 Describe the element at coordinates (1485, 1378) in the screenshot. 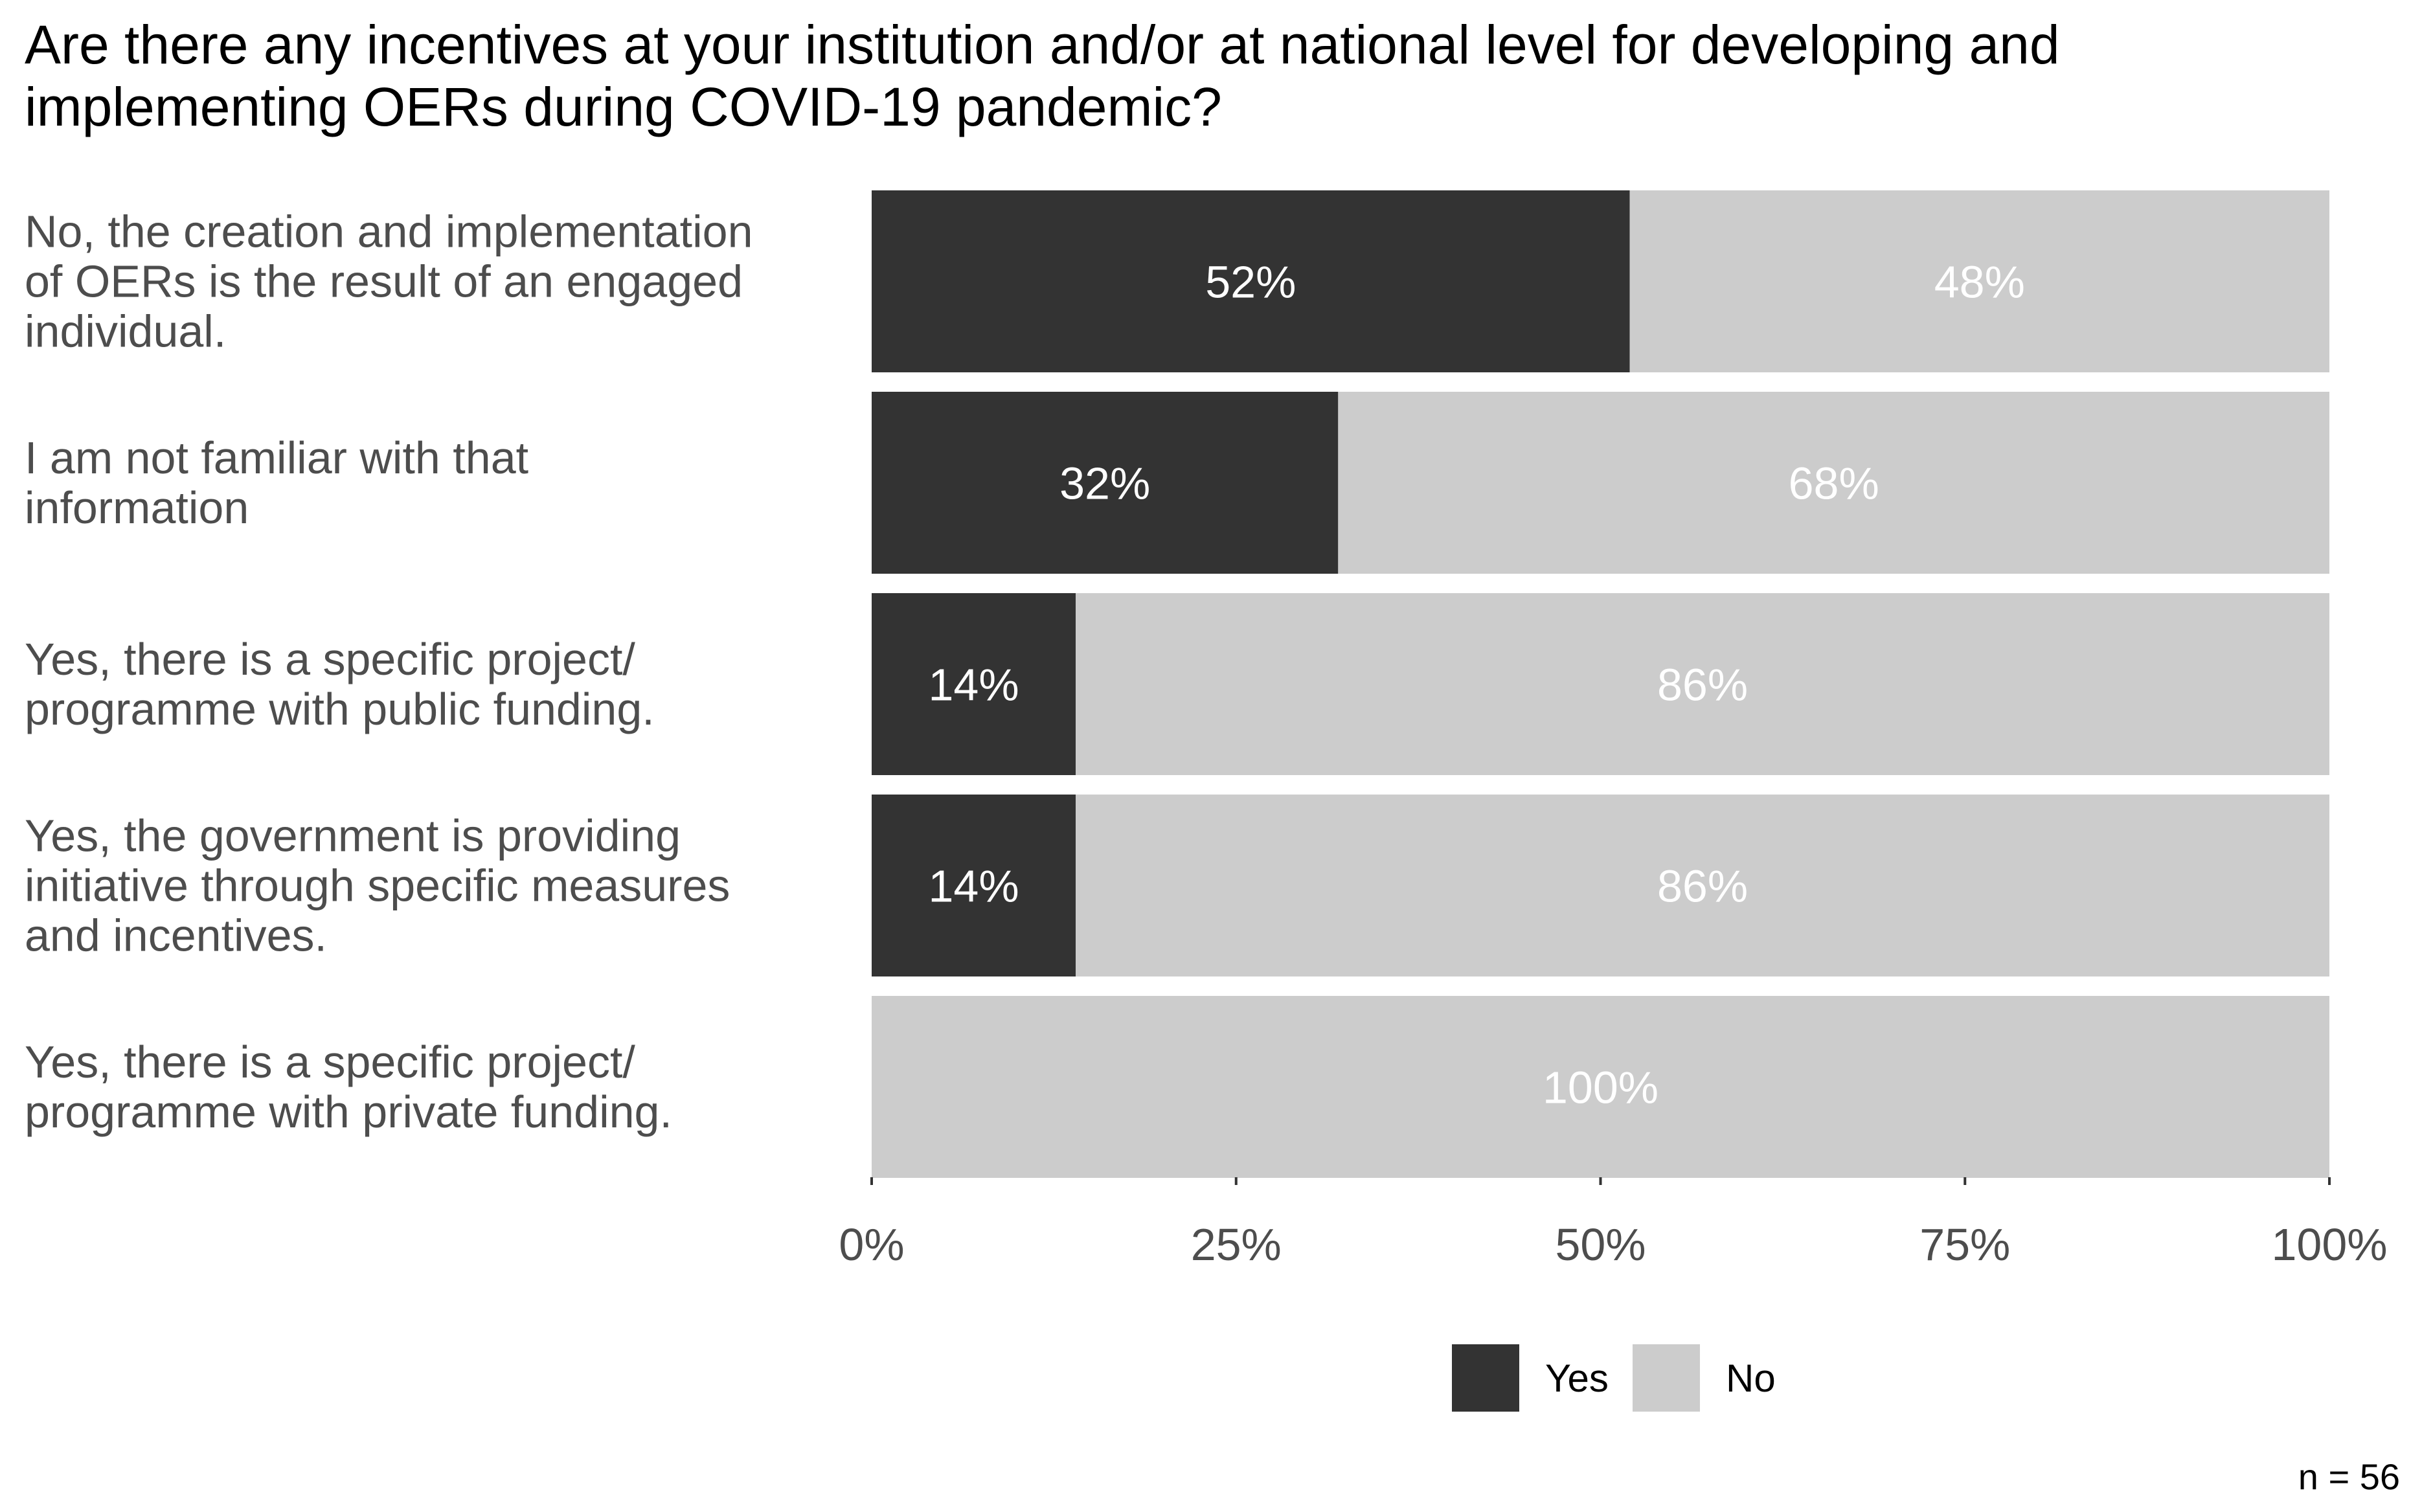

I see `legend-key-yes` at that location.